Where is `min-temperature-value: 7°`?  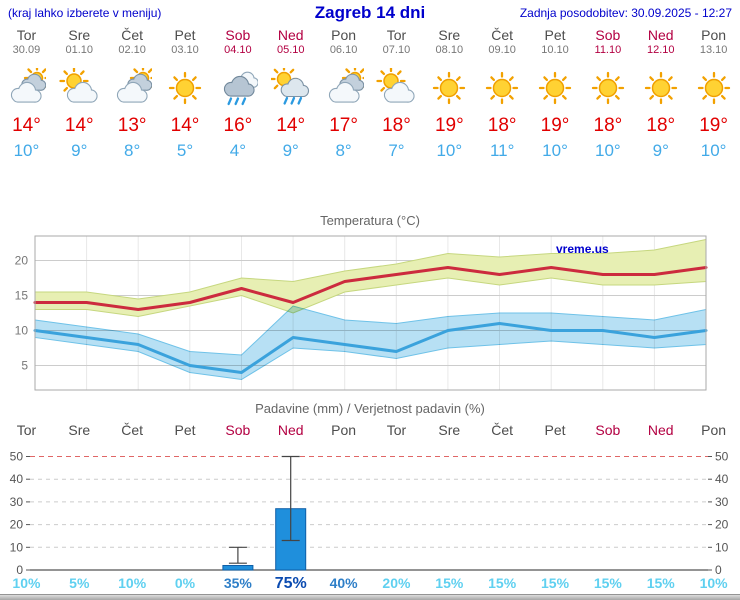
min-temperature-value: 7° is located at coordinates (396, 150).